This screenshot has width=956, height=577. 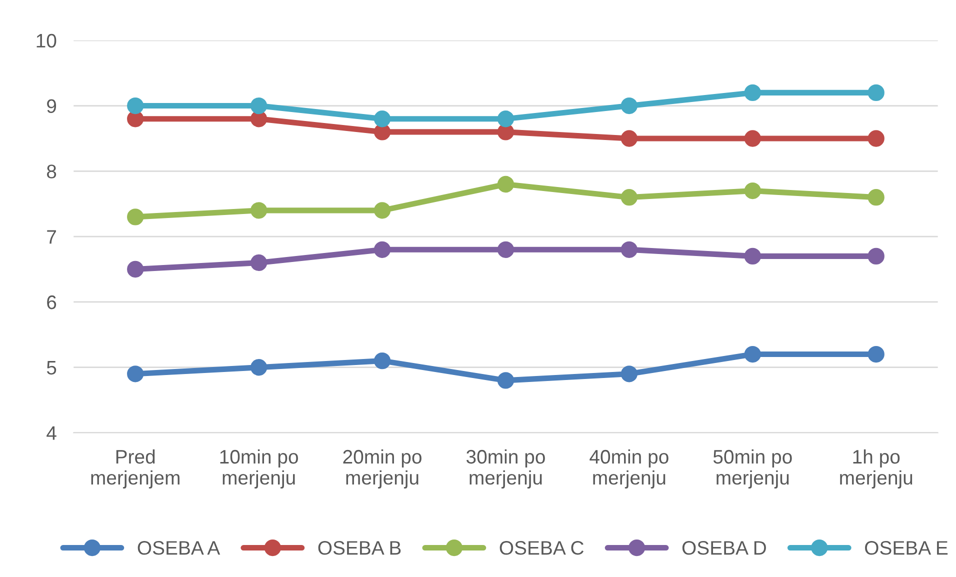 What do you see at coordinates (542, 548) in the screenshot?
I see `legend-label: OSEBA C` at bounding box center [542, 548].